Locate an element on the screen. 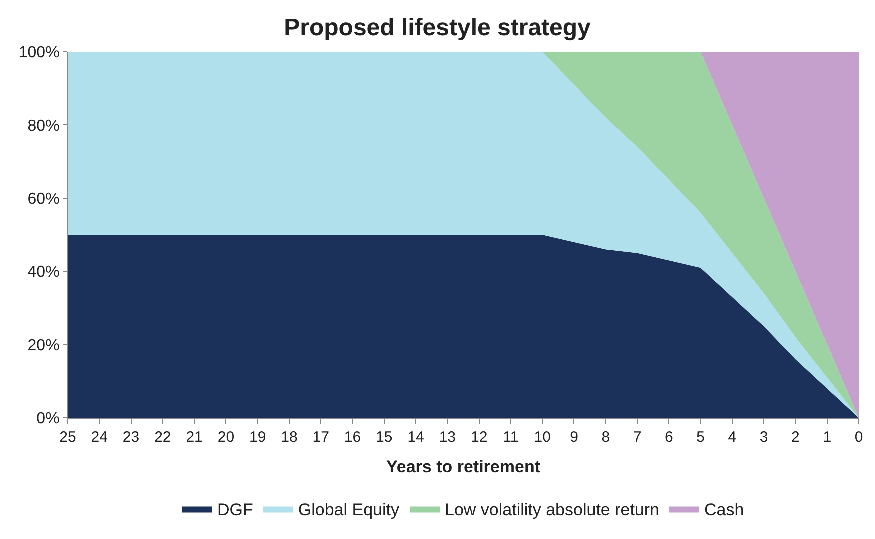  legend-label: Low volatility absolute return is located at coordinates (552, 510).